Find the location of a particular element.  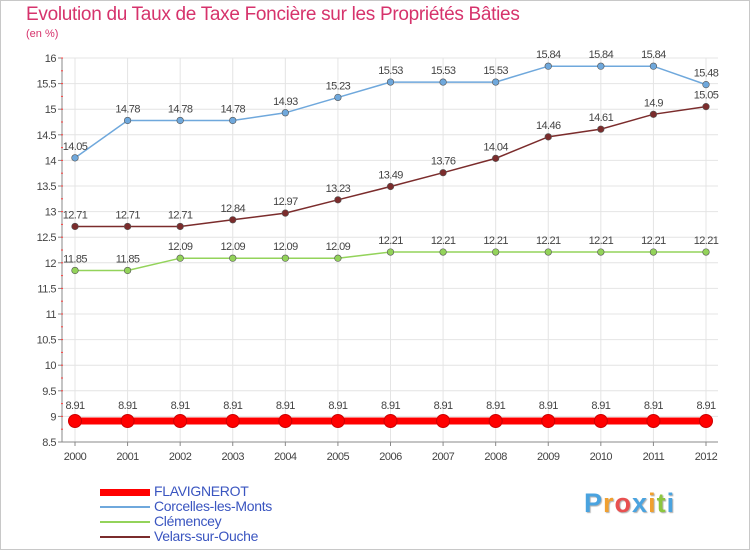

logo-letter: x is located at coordinates (640, 503).